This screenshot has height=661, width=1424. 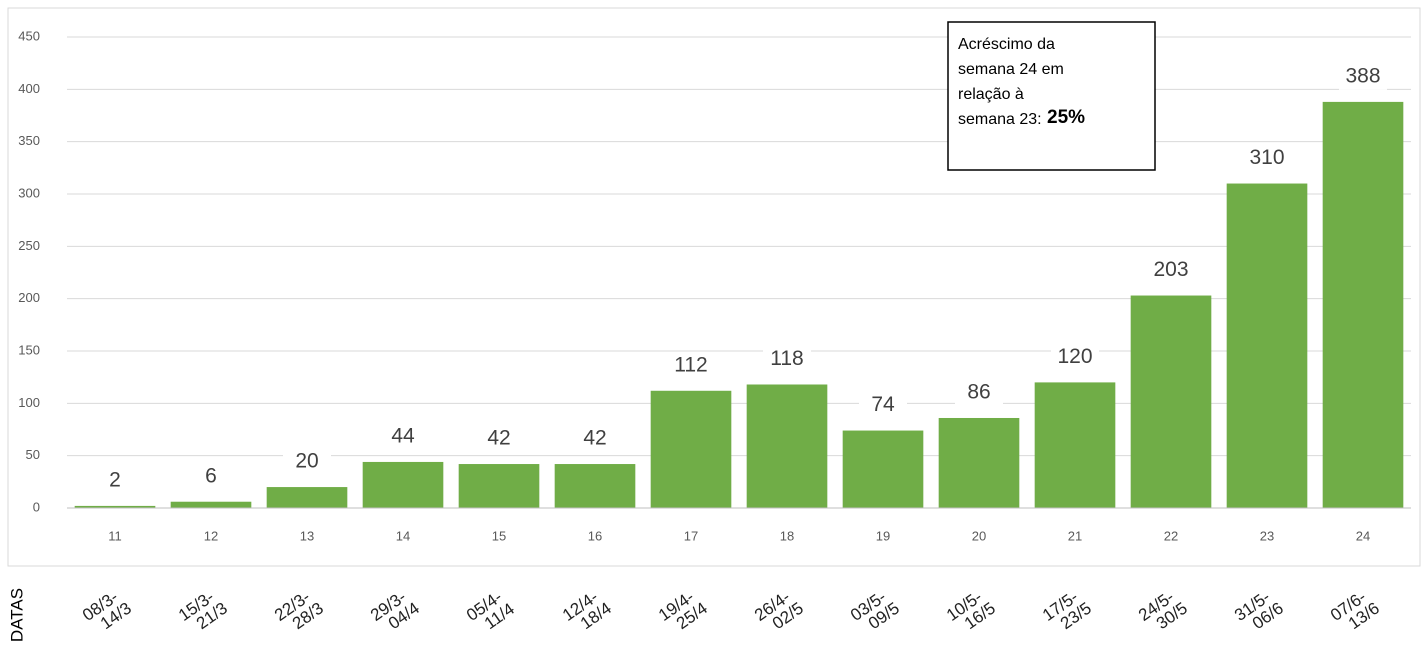 I want to click on date-range: 12/4-18/4, so click(x=587, y=610).